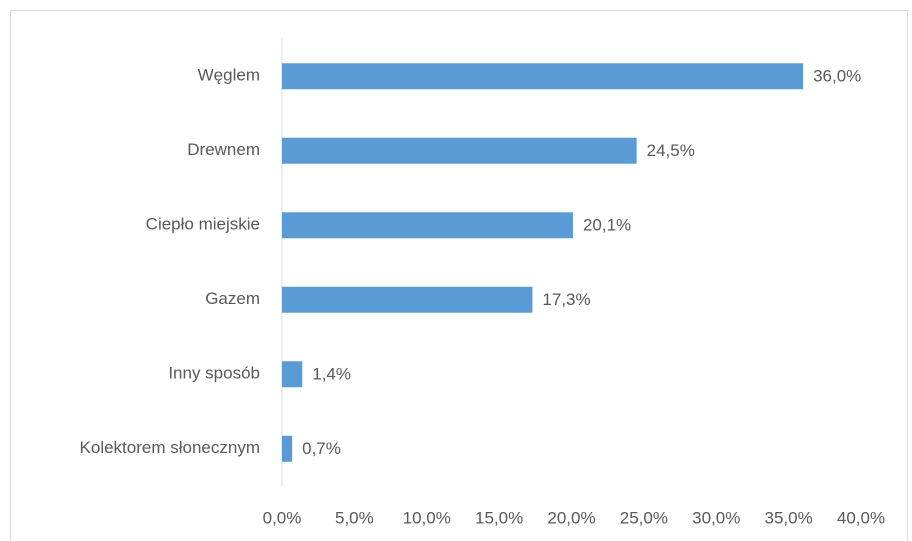 The width and height of the screenshot is (912, 541). What do you see at coordinates (671, 150) in the screenshot?
I see `data-label: 24,5%` at bounding box center [671, 150].